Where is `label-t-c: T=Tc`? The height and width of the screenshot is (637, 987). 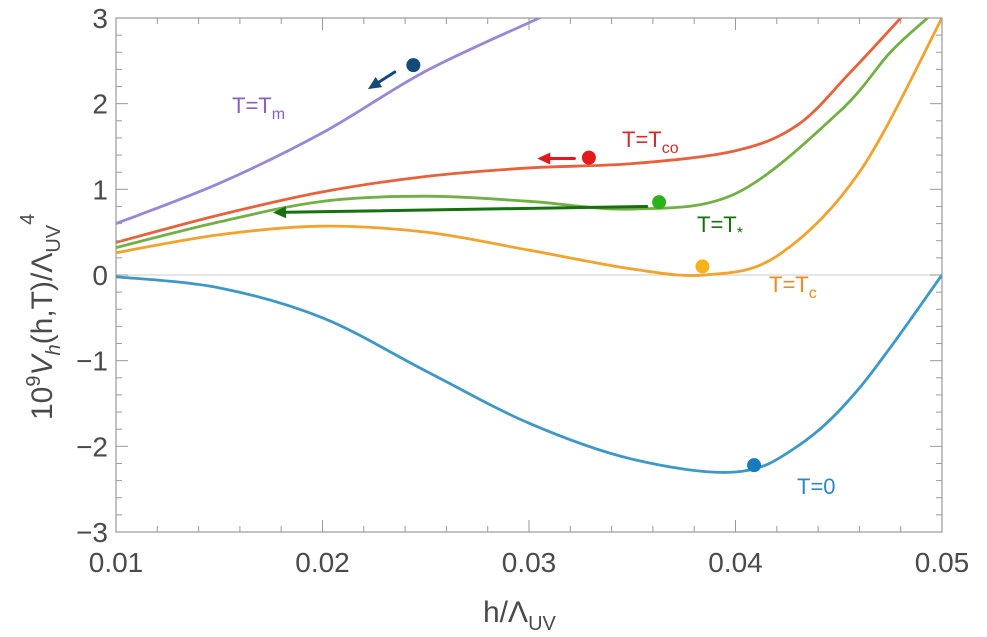
label-t-c: T=Tc is located at coordinates (793, 287).